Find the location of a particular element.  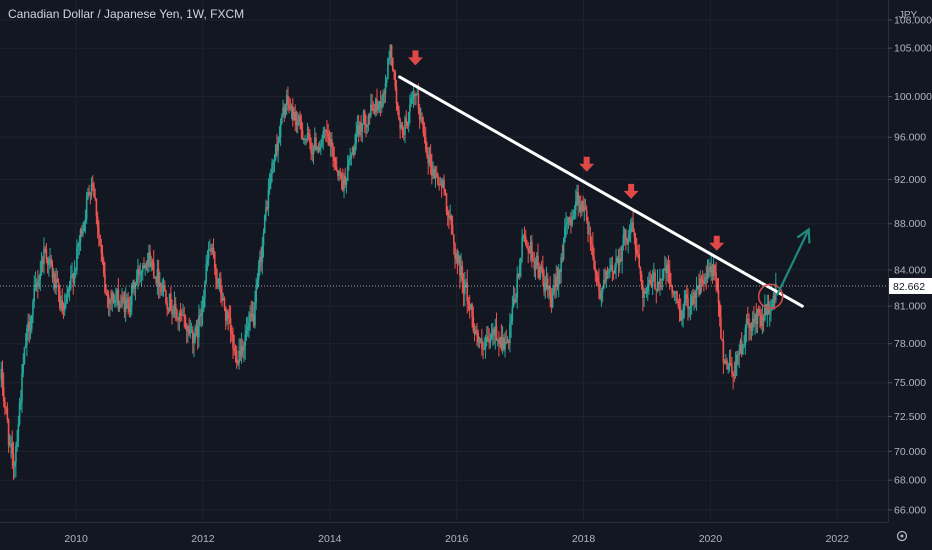

down-arrow-marker is located at coordinates (631, 191).